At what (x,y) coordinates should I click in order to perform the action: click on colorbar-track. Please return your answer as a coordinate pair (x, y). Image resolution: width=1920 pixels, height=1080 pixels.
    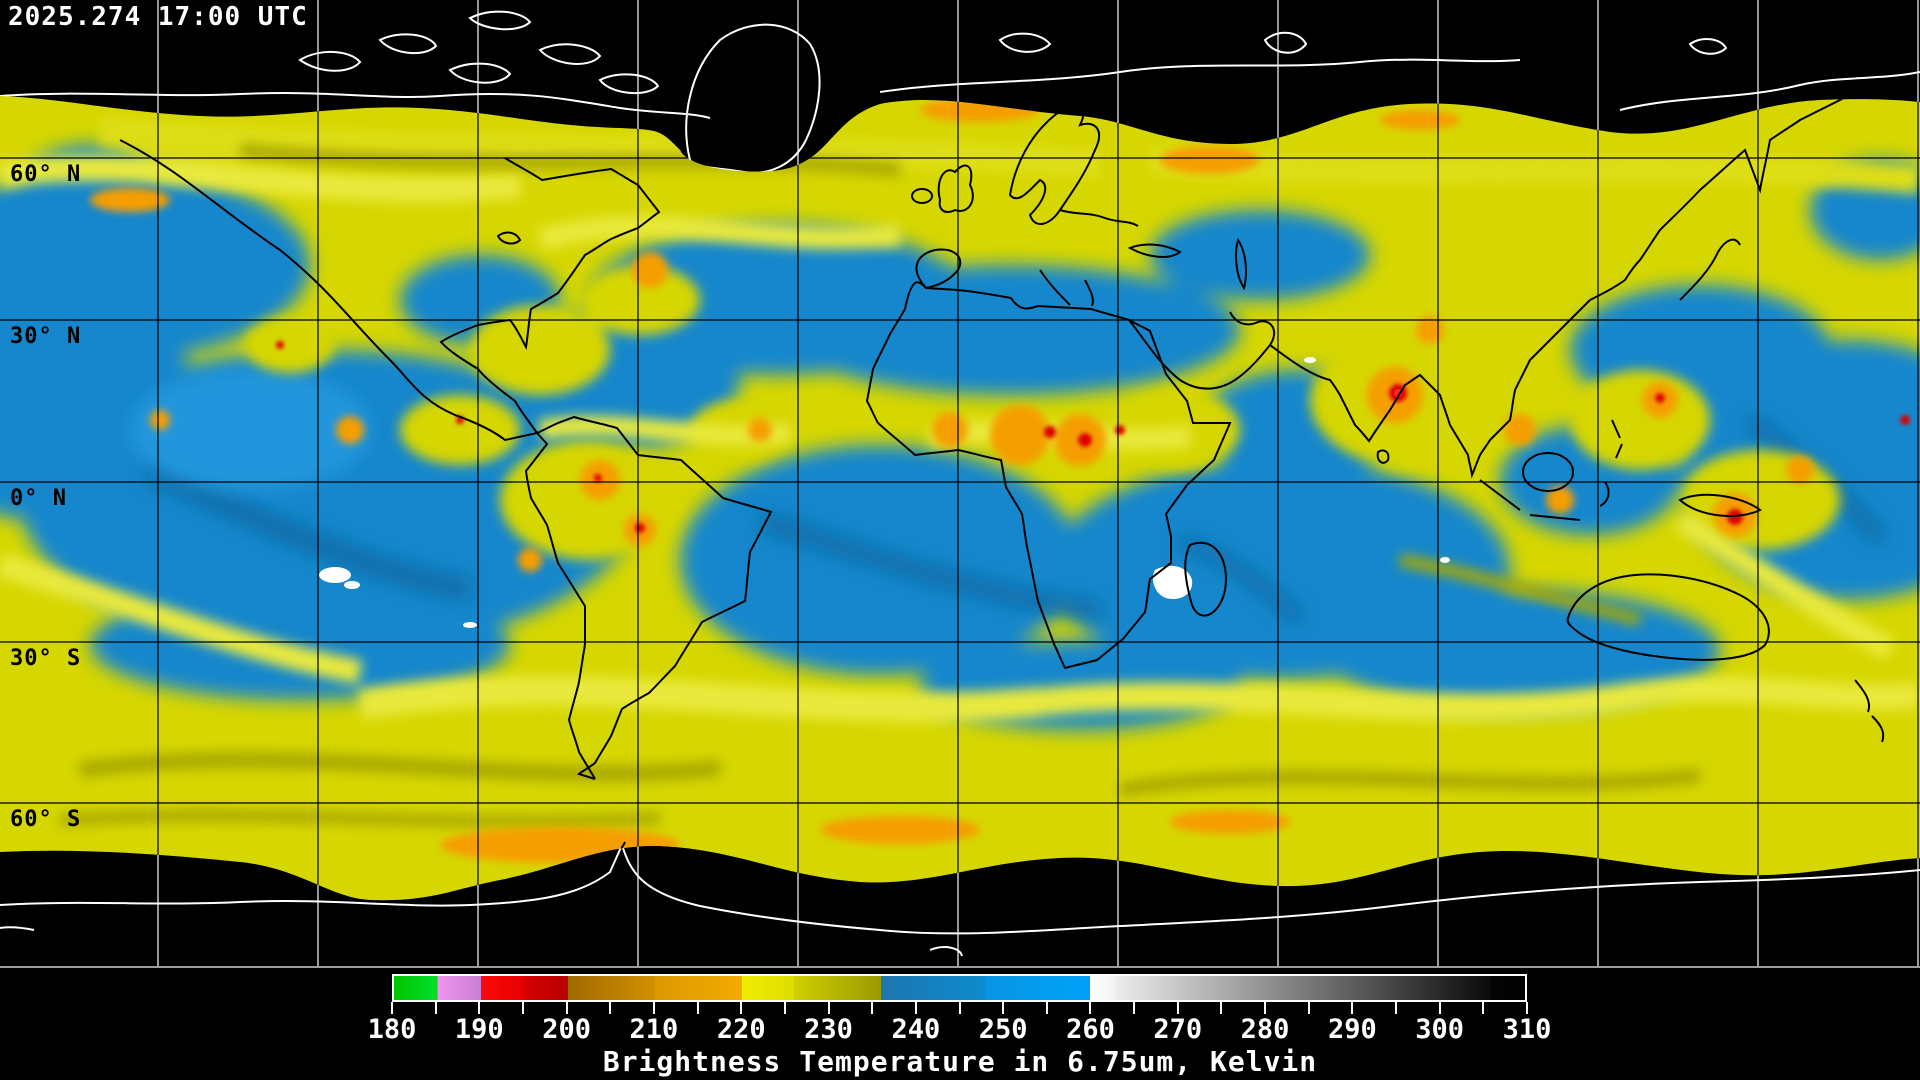
    Looking at the image, I should click on (959, 988).